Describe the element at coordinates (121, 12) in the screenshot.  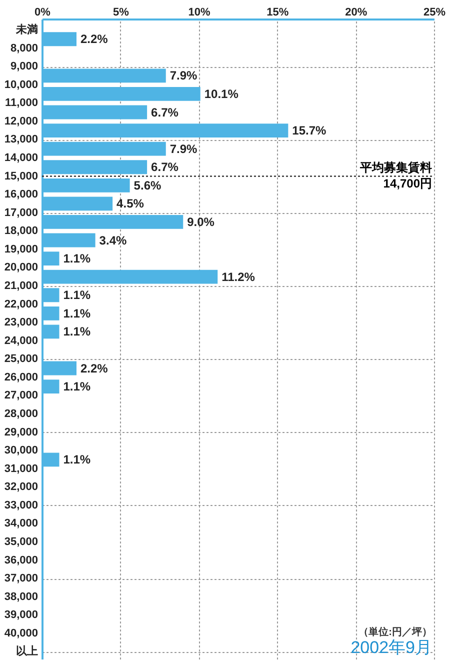
I see `x-tick-label: 5%` at that location.